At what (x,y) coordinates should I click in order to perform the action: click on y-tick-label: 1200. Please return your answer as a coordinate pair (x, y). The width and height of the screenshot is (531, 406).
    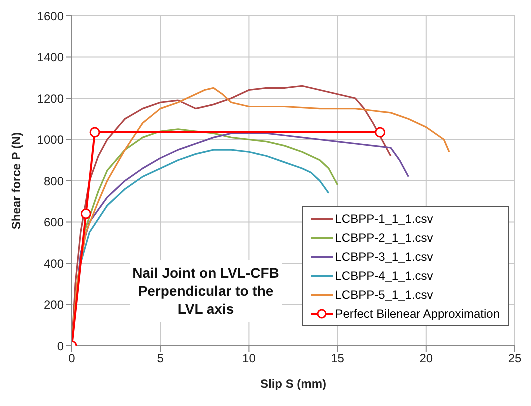
    Looking at the image, I should click on (50, 99).